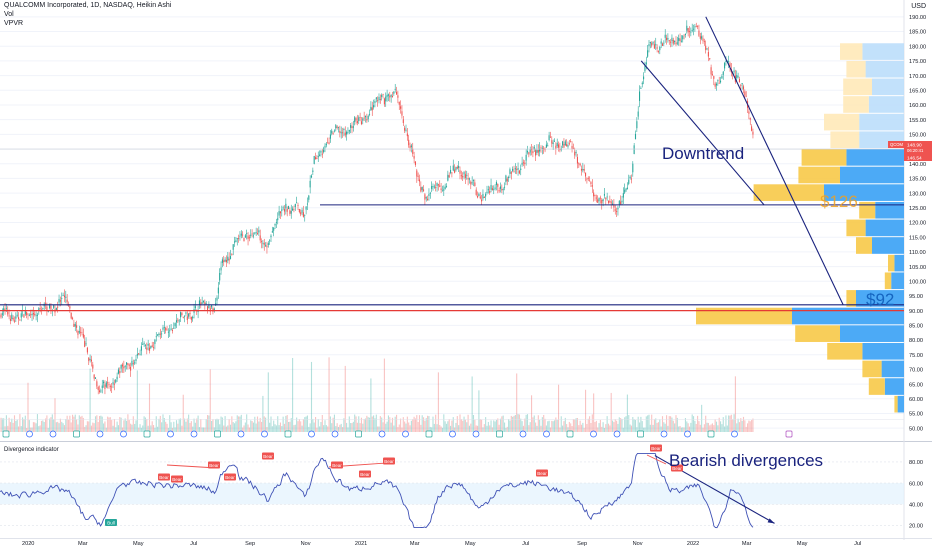 Image resolution: width=932 pixels, height=550 pixels. What do you see at coordinates (917, 106) in the screenshot?
I see `price-tick-label: 160.00` at bounding box center [917, 106].